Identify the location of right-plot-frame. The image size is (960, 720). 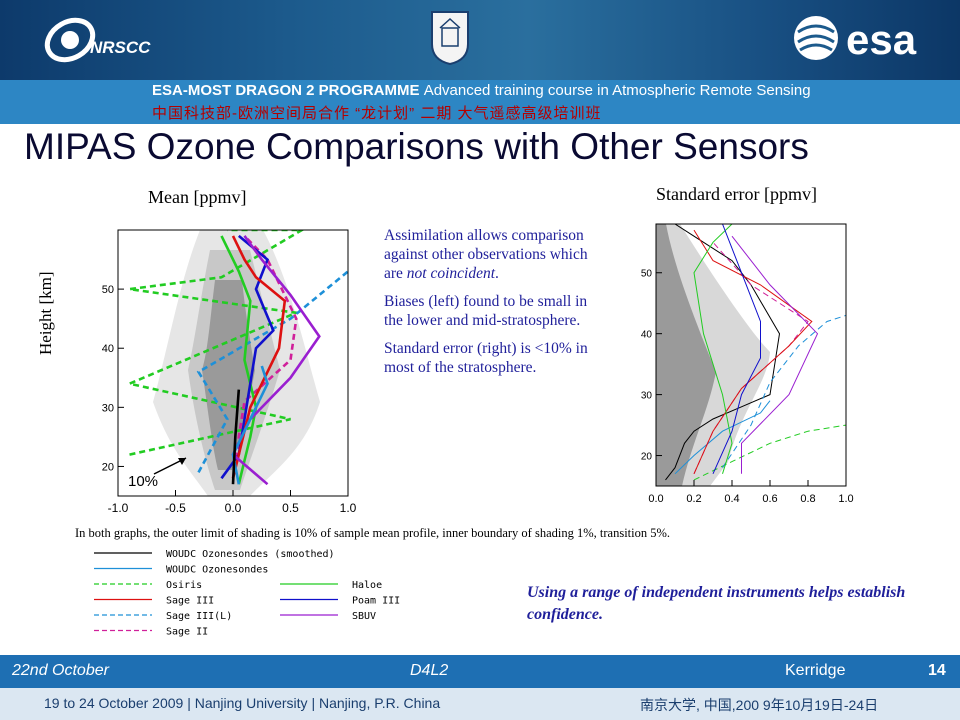
(751, 355).